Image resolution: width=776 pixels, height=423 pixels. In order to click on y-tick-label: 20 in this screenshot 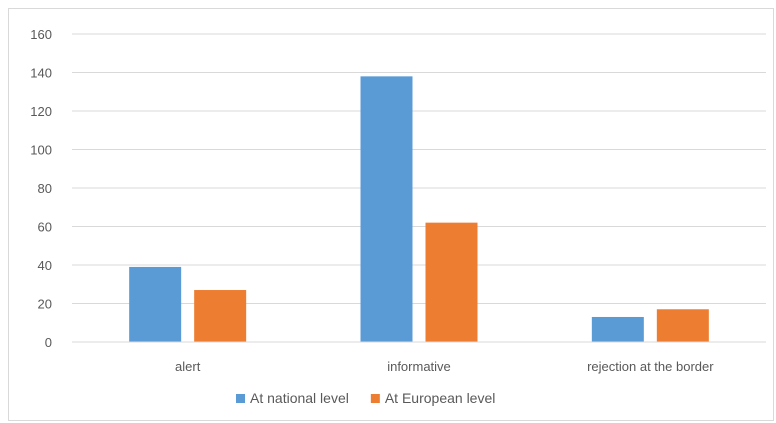, I will do `click(45, 304)`.